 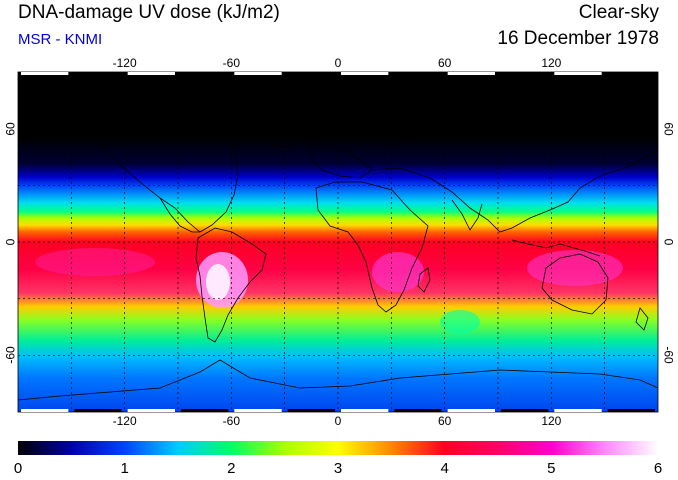 I want to click on longitude-label-bottom: 0, so click(x=338, y=421).